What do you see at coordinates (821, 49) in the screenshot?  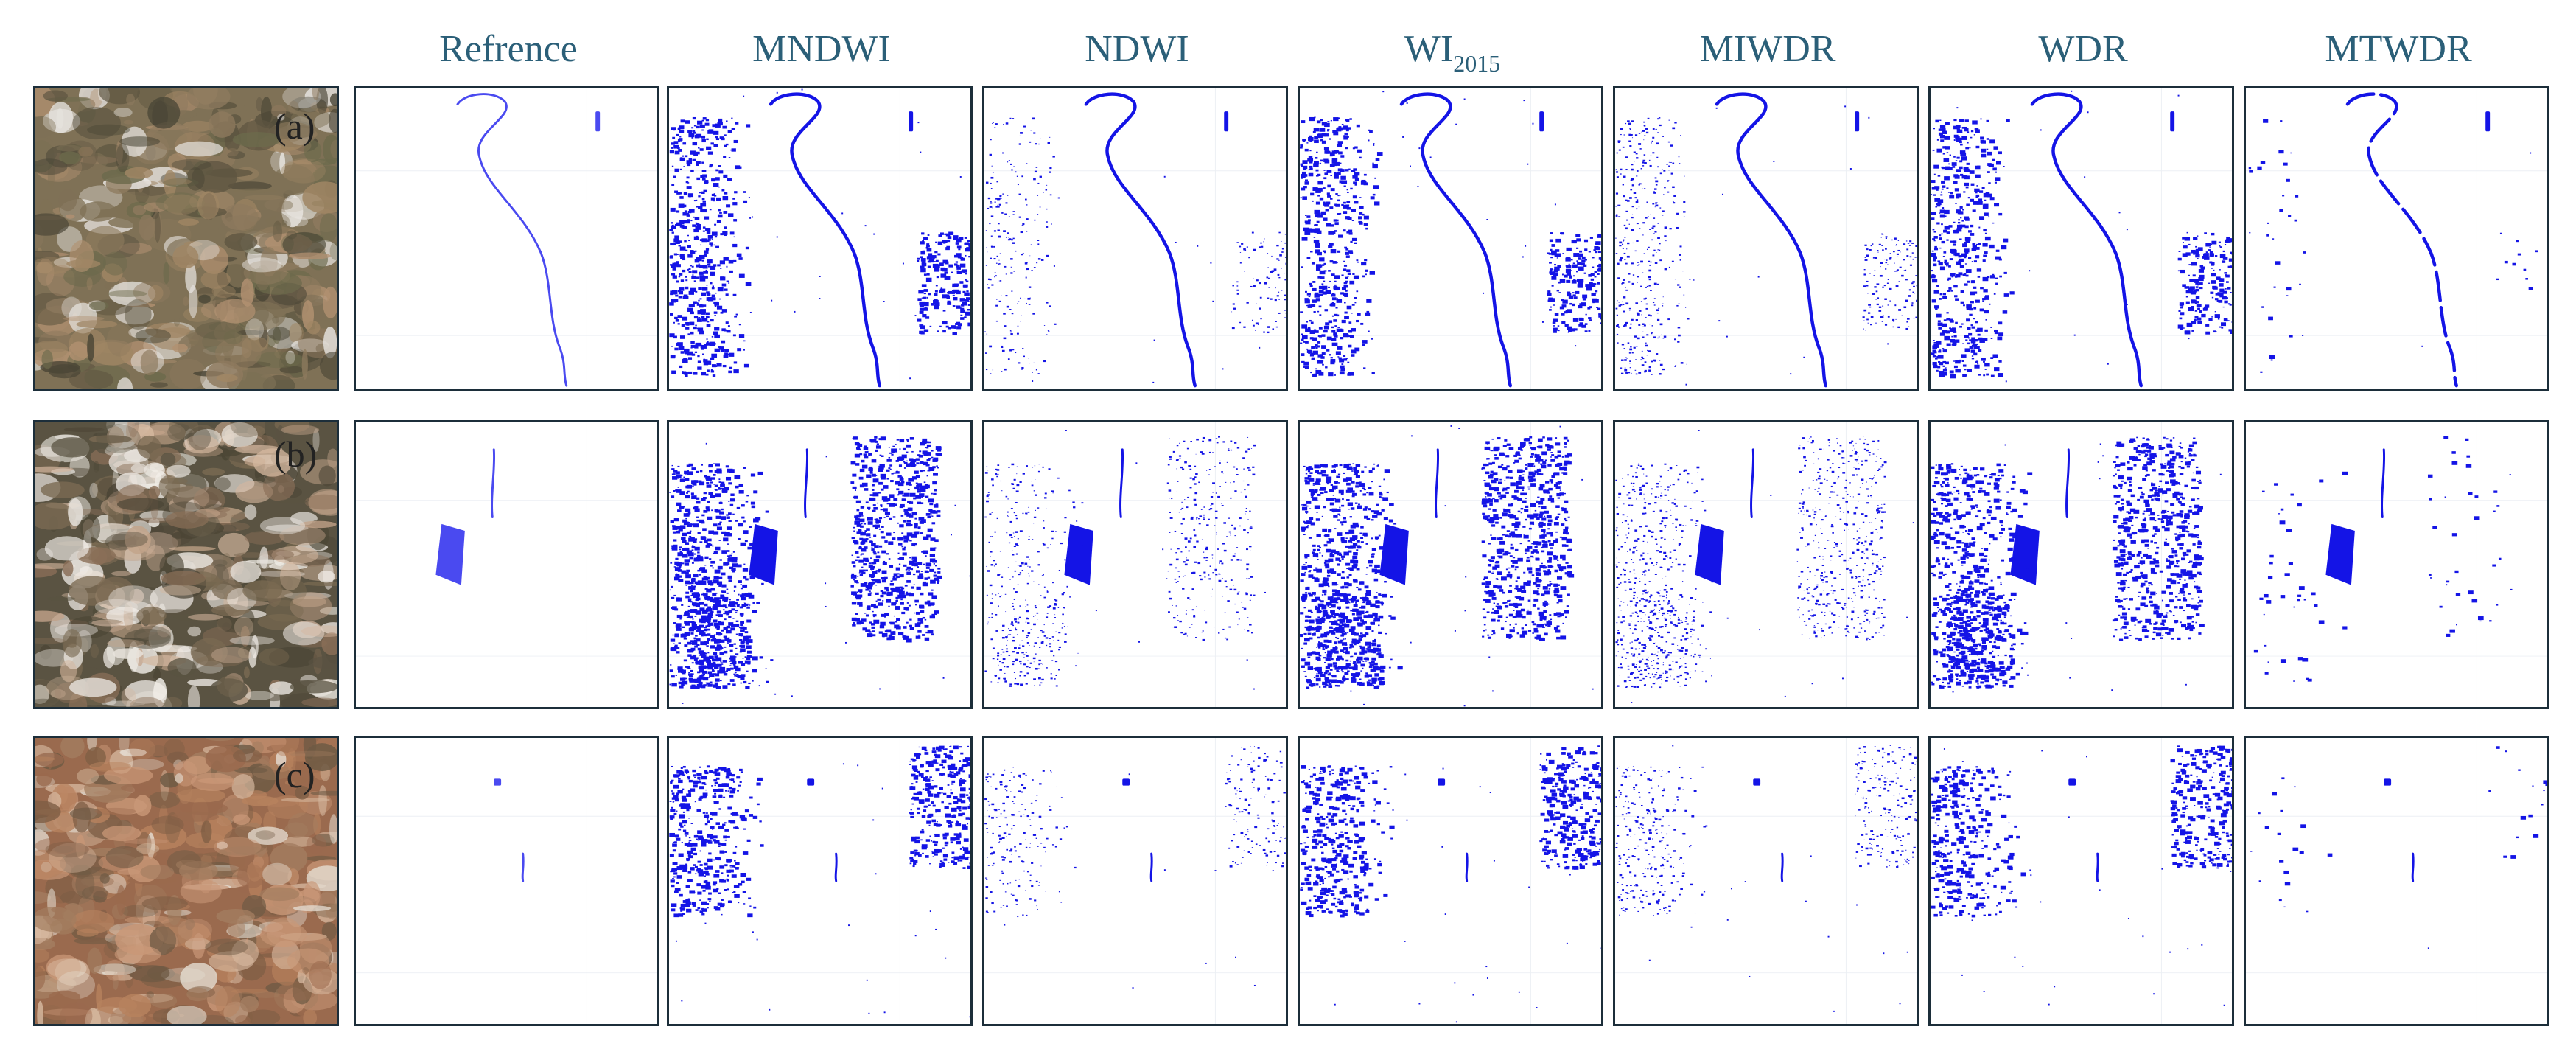 I see `column-header-mndwi: MNDWI` at bounding box center [821, 49].